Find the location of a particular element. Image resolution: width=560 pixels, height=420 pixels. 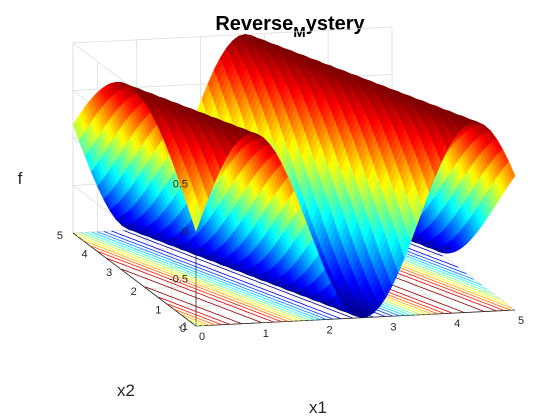

chart-title-subscript: M is located at coordinates (299, 32).